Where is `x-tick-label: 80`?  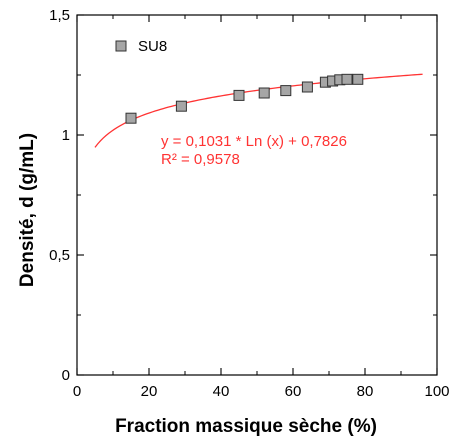 x-tick-label: 80 is located at coordinates (365, 391).